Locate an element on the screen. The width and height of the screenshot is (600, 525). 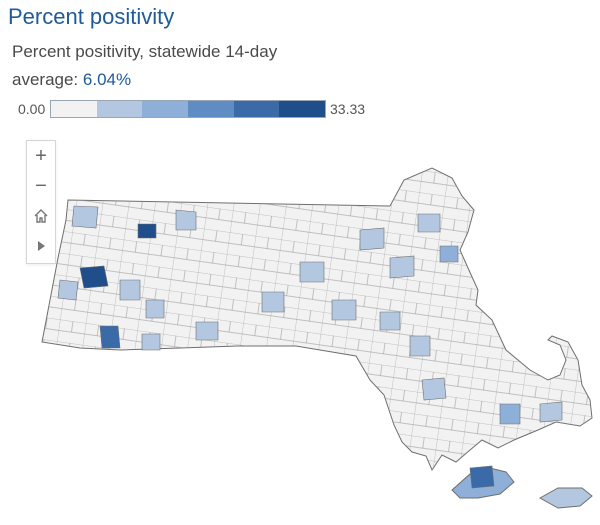
zoom-in-button: + is located at coordinates (41, 156).